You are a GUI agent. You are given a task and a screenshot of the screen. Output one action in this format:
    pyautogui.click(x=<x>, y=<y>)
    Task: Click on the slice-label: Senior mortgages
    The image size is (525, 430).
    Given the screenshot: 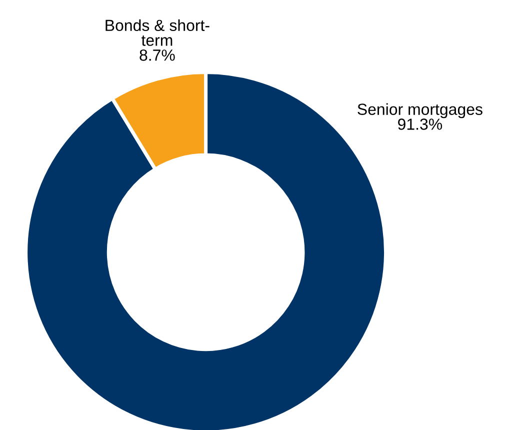 What is the action you would take?
    pyautogui.click(x=420, y=110)
    